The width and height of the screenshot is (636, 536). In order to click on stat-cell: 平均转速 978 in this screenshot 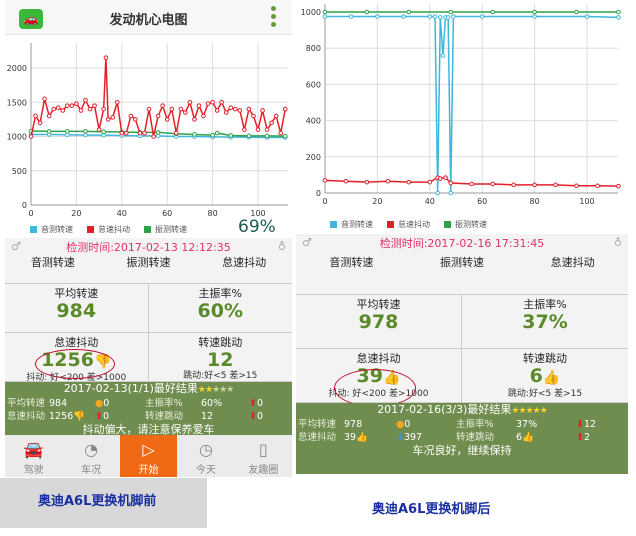, I will do `click(379, 322)`.